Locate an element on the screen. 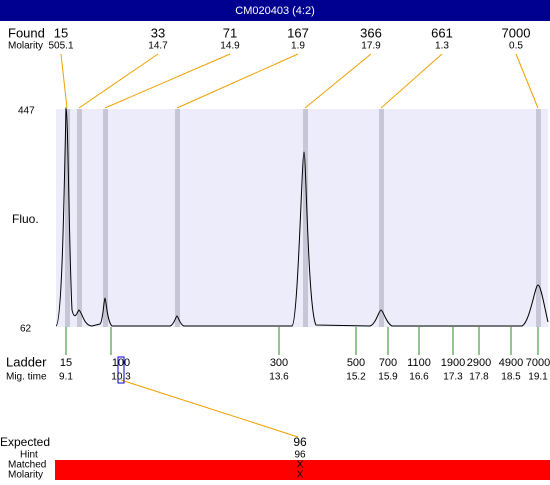  title: CM020403 (4:2) is located at coordinates (275, 11).